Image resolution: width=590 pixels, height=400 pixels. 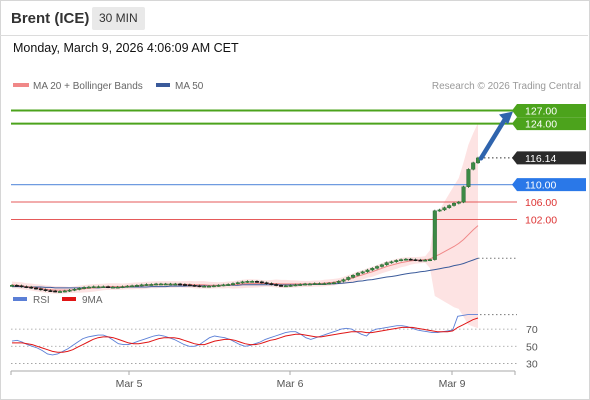 I want to click on ma9-legend-label: 9MA, so click(x=92, y=300).